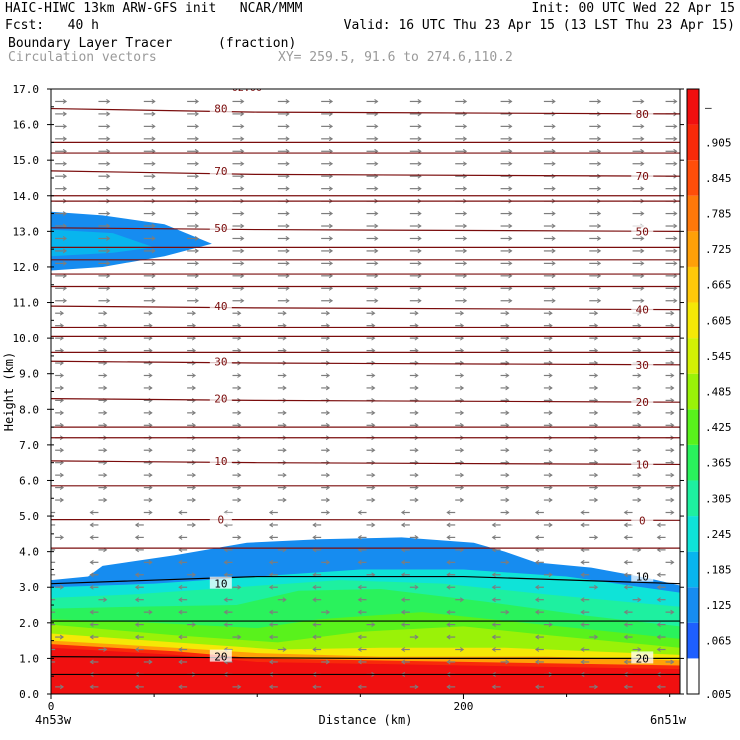 The height and width of the screenshot is (740, 740). I want to click on y-tick-label: 9.0, so click(29, 374).